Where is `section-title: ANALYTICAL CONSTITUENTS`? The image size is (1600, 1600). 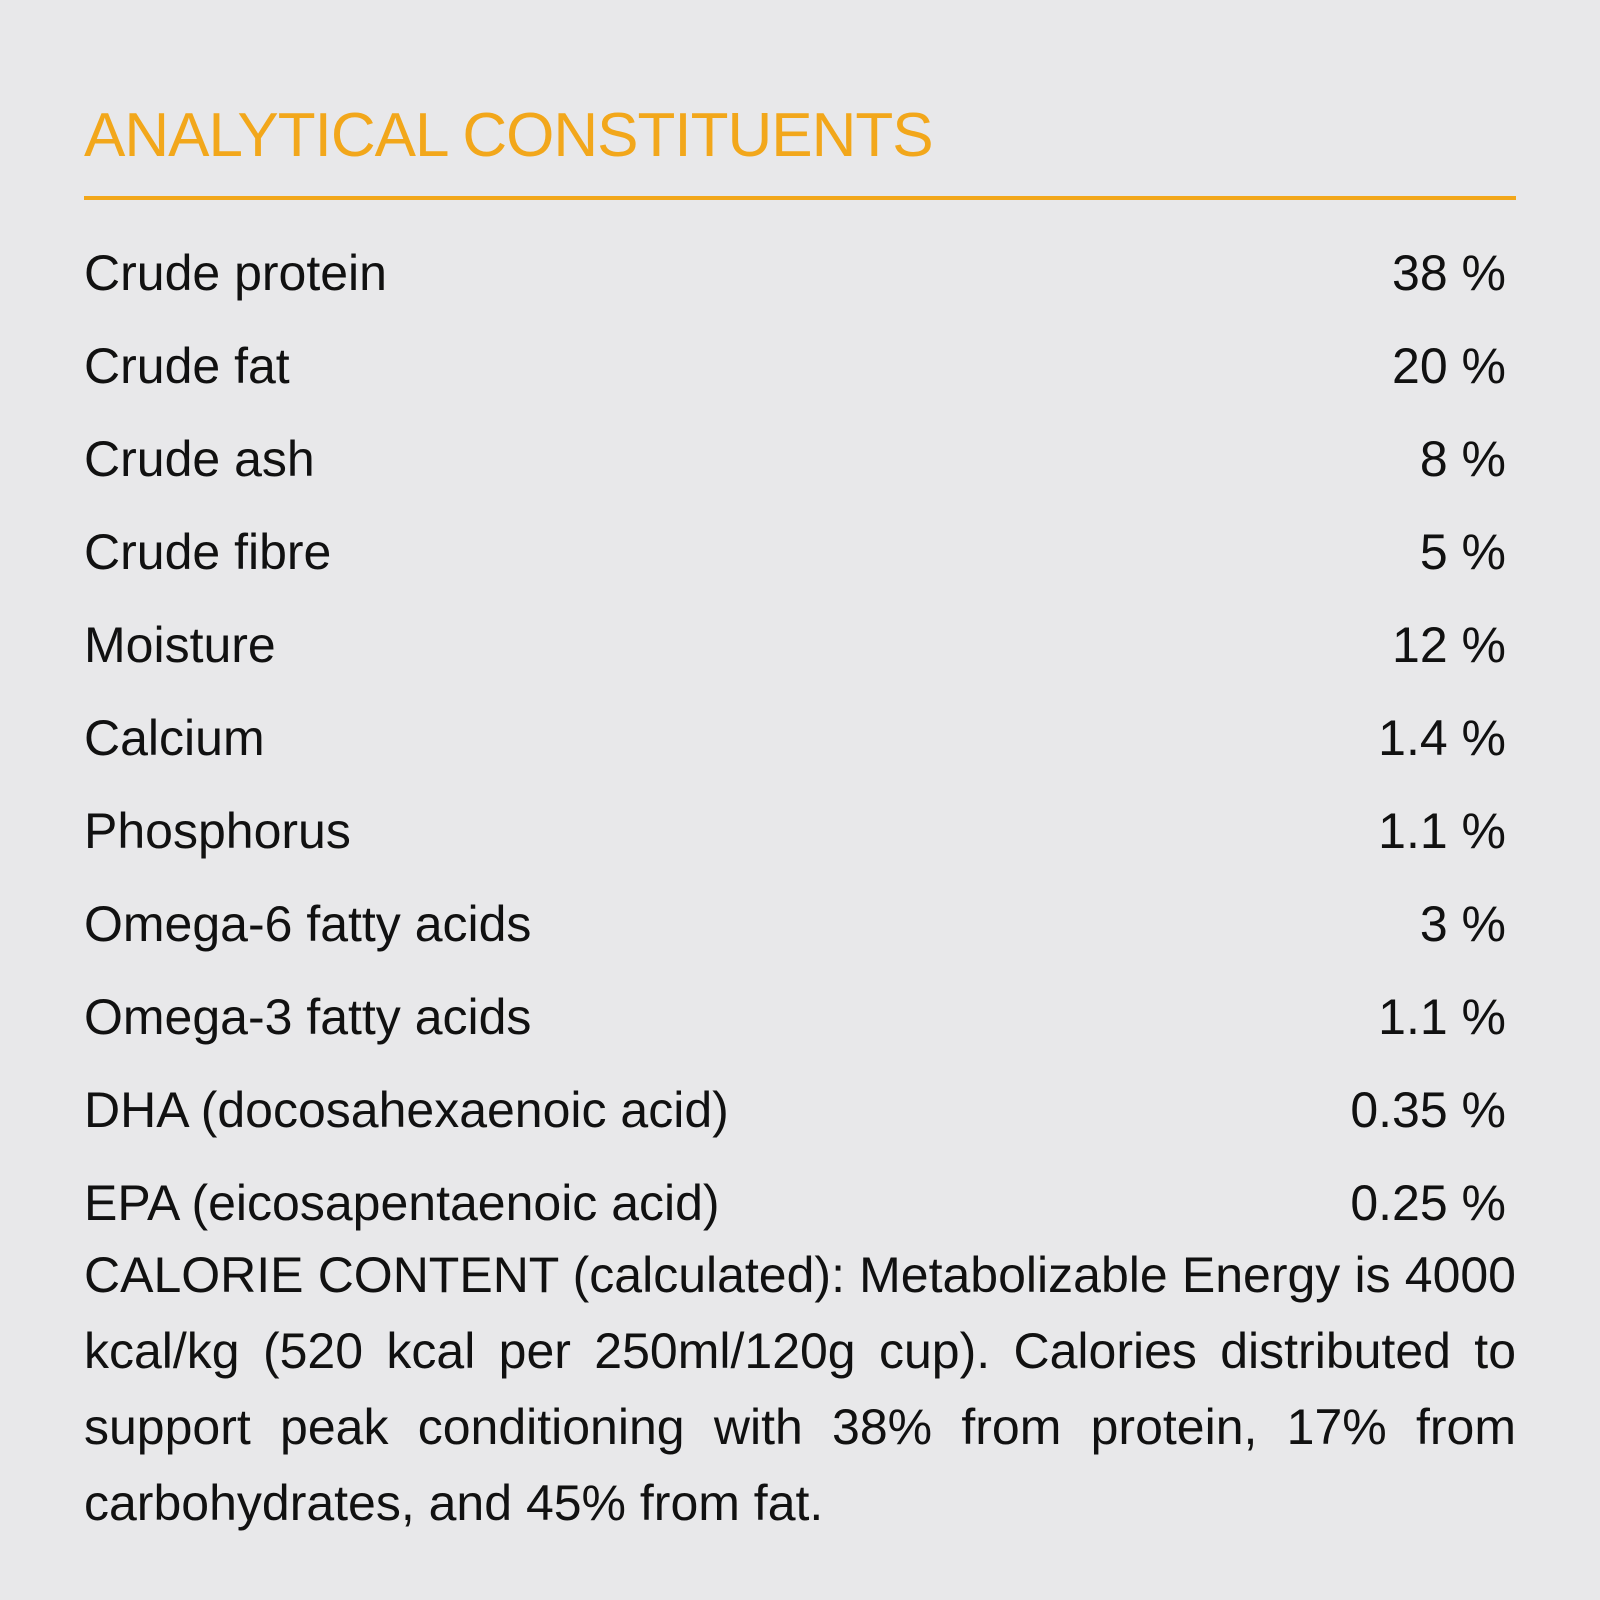
section-title: ANALYTICAL CONSTITUENTS is located at coordinates (509, 135).